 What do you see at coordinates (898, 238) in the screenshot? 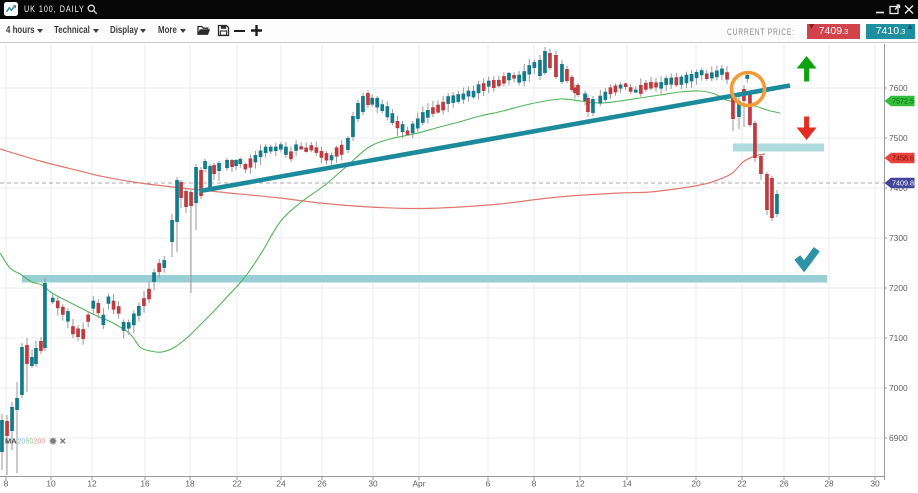
I see `svg-text: 7300` at bounding box center [898, 238].